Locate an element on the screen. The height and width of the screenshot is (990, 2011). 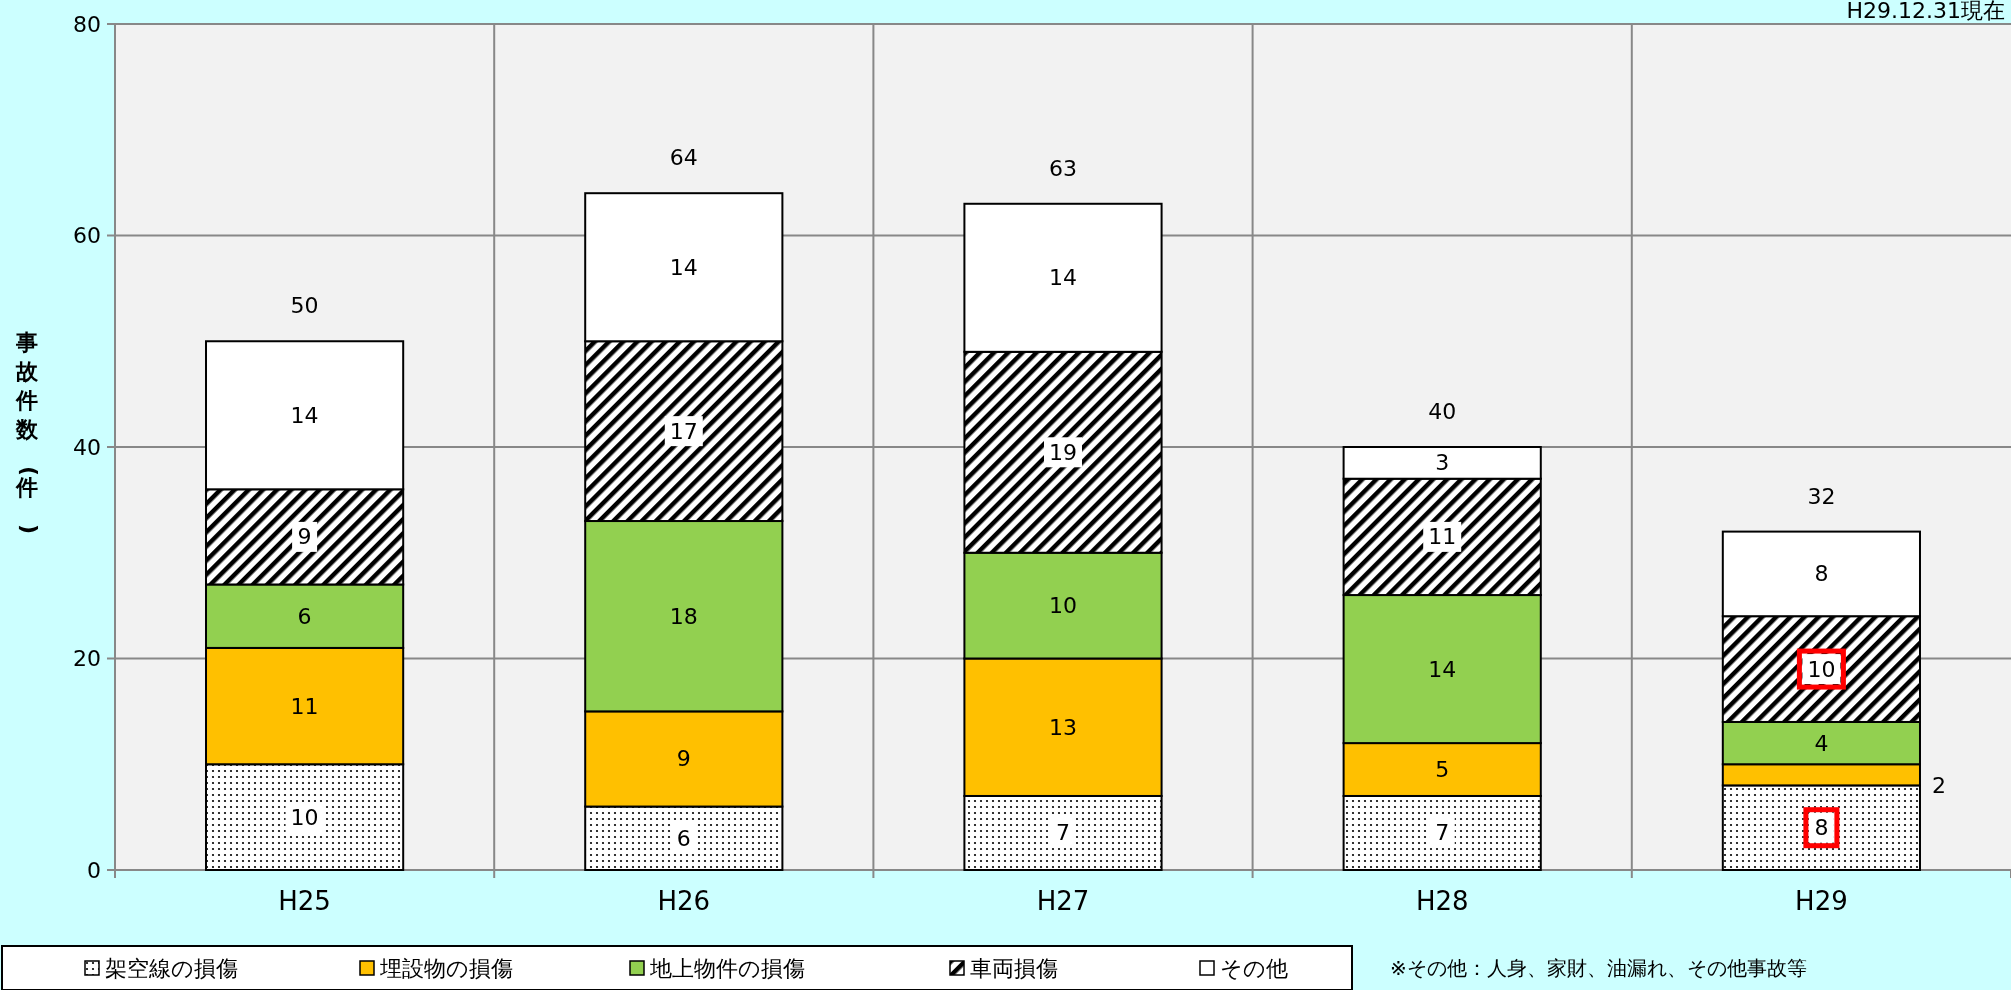
data-label: 3 is located at coordinates (1442, 463).